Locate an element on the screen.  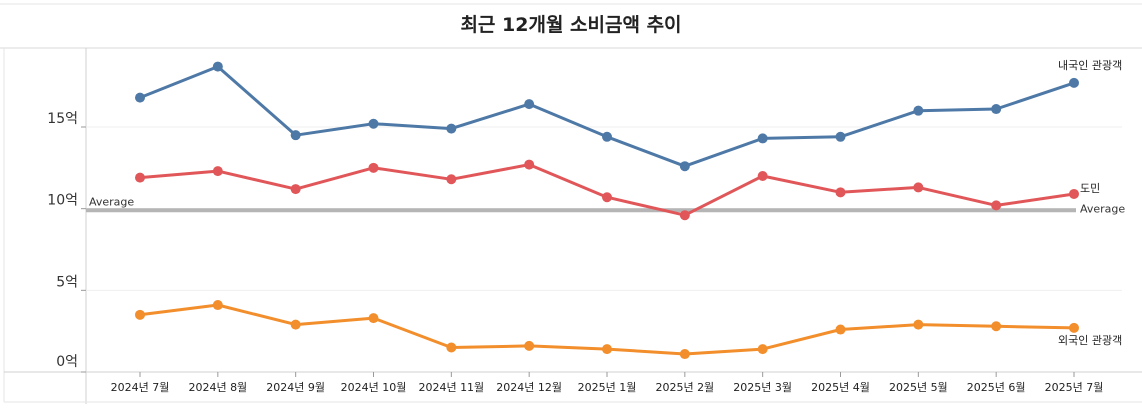
x-tick-label: 2024년 8월 is located at coordinates (217, 387).